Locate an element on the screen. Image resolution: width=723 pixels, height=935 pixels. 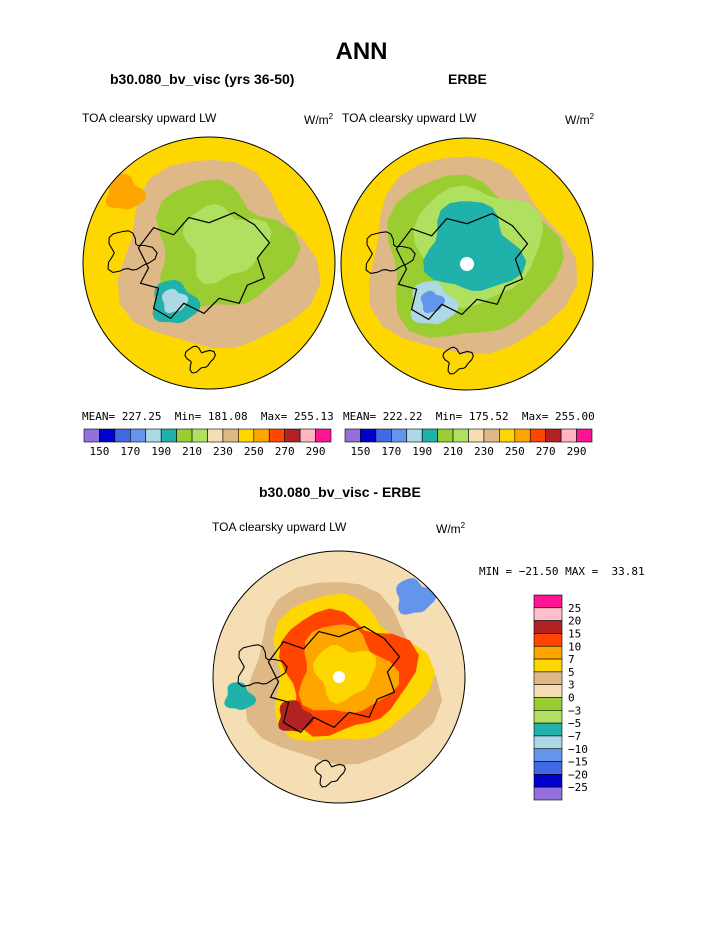
model-colorbar-tick-label: 270 is located at coordinates (285, 451).